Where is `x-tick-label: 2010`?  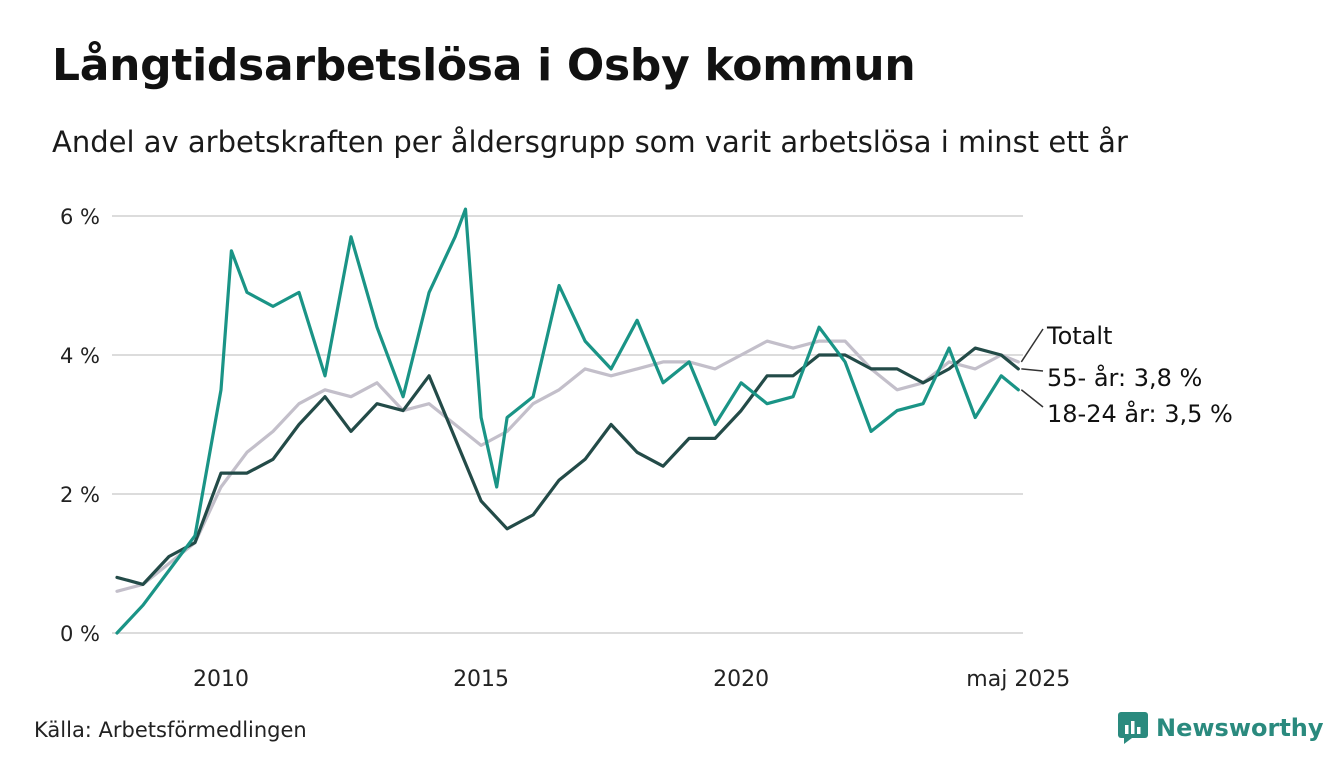
x-tick-label: 2010 is located at coordinates (221, 679).